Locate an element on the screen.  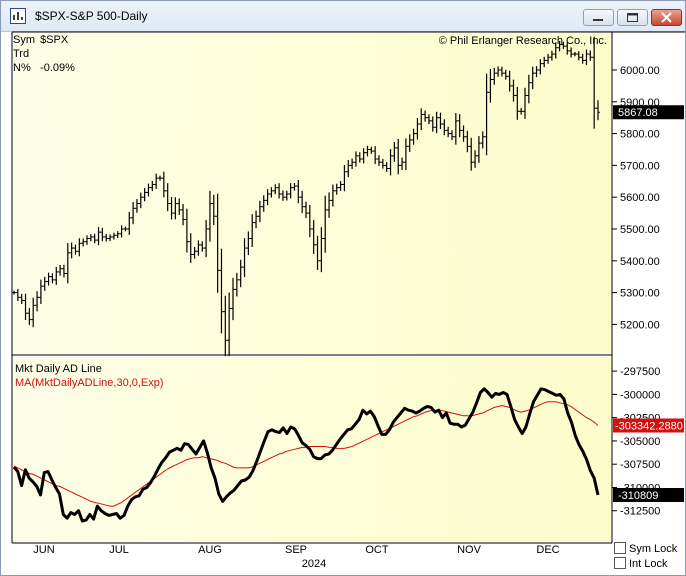
copyright-text: © Phil Erlanger Research Co., Inc. is located at coordinates (522, 41).